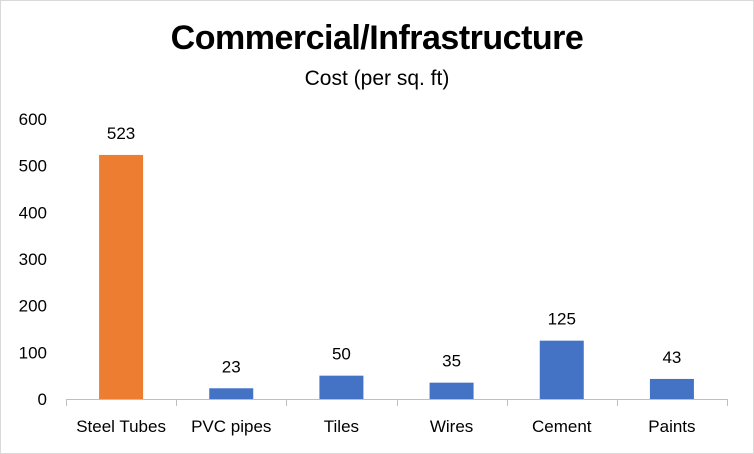  I want to click on data-label: 125, so click(562, 319).